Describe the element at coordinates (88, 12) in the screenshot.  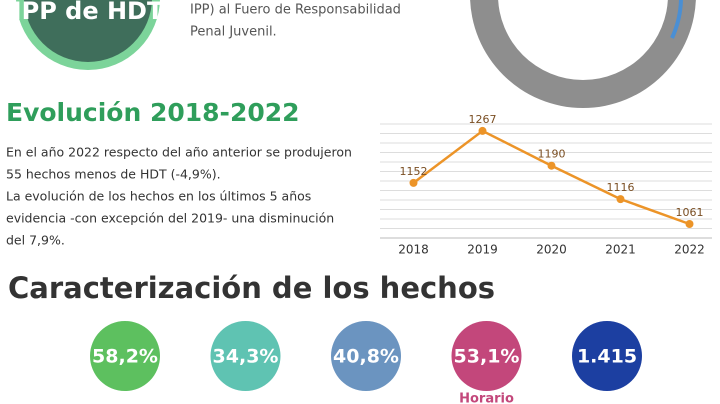
I see `badge-text: IPP de HDT` at that location.